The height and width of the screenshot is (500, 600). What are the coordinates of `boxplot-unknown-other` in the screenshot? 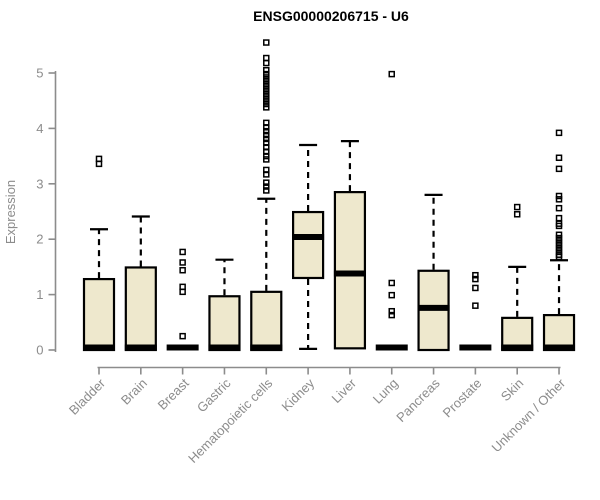 It's located at (559, 240).